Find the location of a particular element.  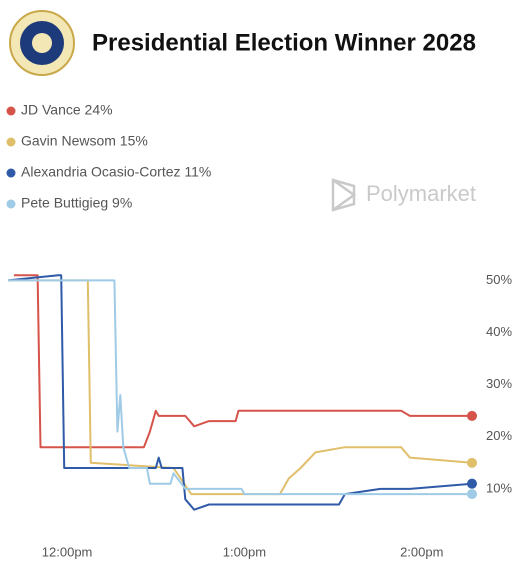

y-tick-label: 50% is located at coordinates (499, 279).